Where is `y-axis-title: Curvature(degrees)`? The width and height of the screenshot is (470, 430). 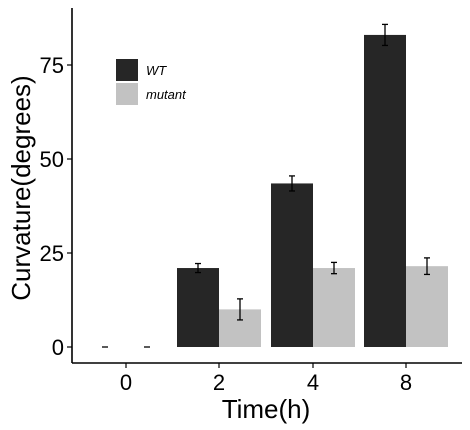 y-axis-title: Curvature(degrees) is located at coordinates (21, 187).